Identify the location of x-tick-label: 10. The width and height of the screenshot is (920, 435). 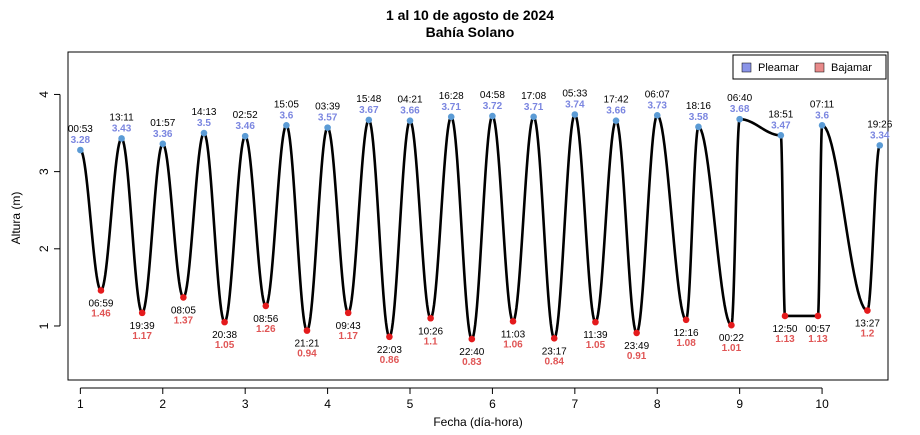
(822, 404).